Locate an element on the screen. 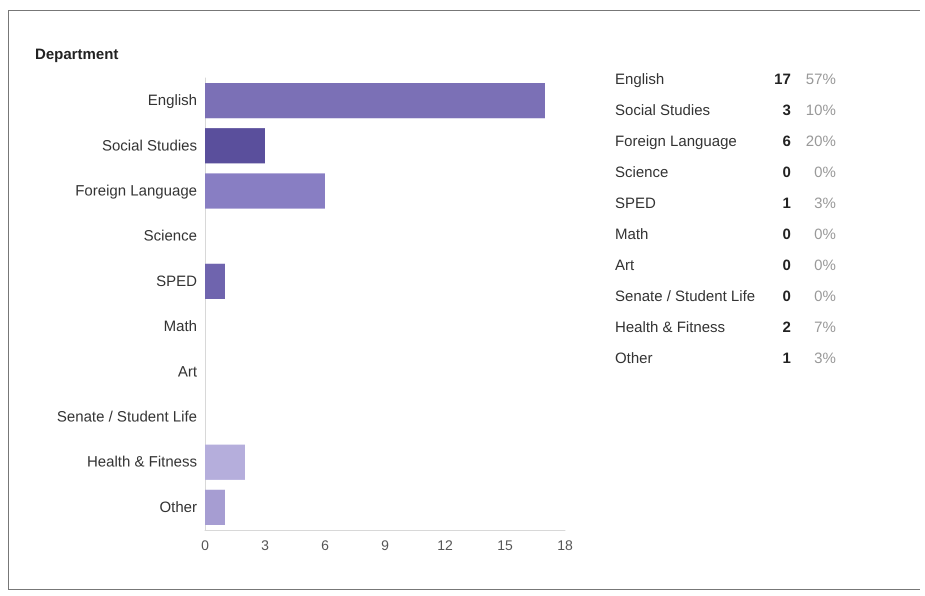  y-tick-label: Foreign Language is located at coordinates (136, 191).